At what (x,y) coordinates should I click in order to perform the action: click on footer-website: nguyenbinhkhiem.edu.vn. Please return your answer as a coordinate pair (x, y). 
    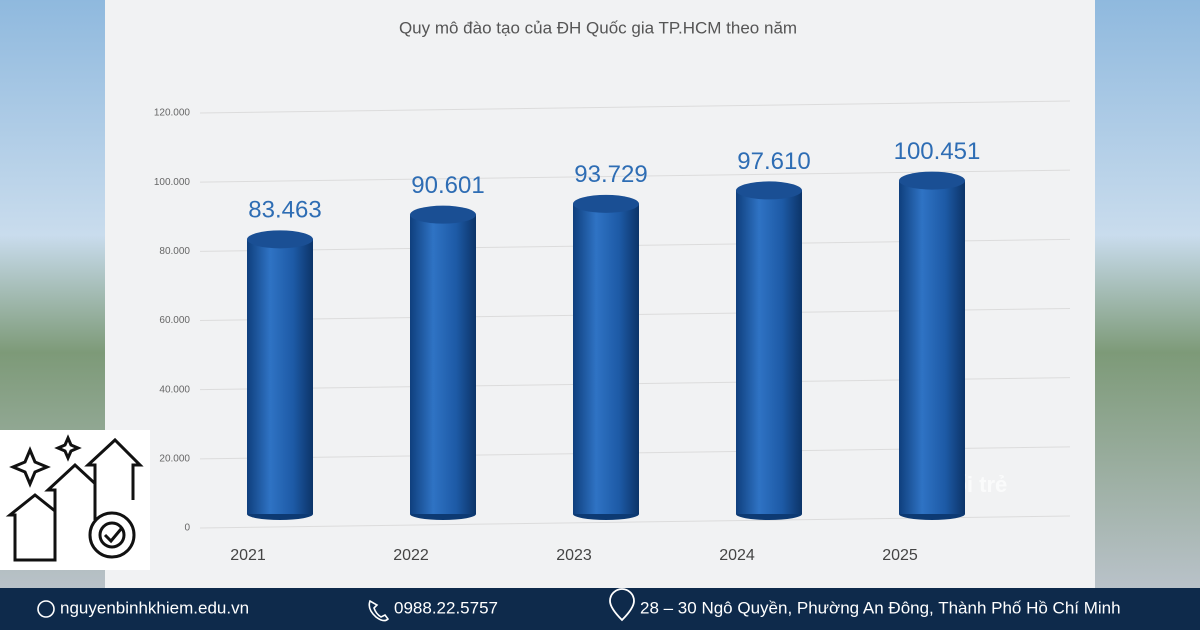
    Looking at the image, I should click on (154, 607).